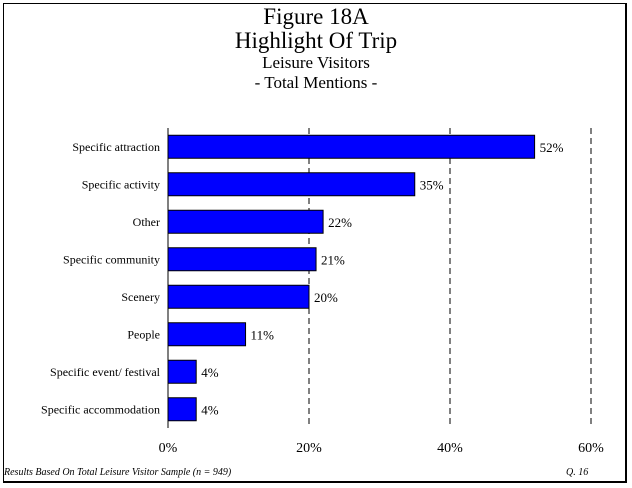  I want to click on value-label-0: 52%, so click(552, 147).